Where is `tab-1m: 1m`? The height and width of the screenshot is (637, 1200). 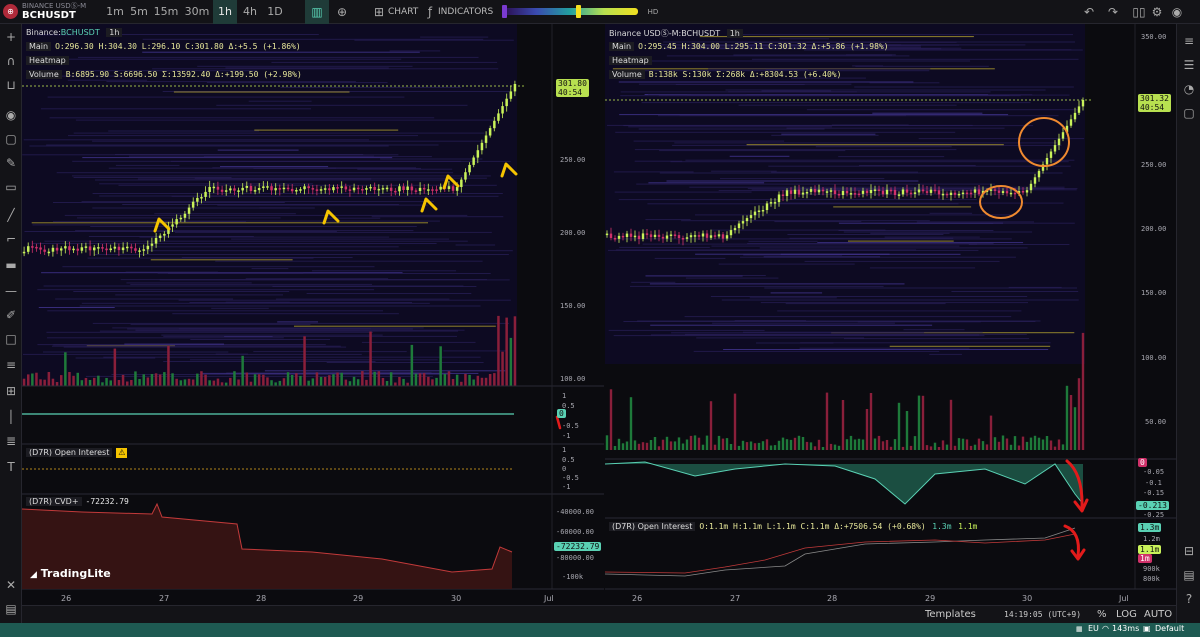 tab-1m: 1m is located at coordinates (115, 11).